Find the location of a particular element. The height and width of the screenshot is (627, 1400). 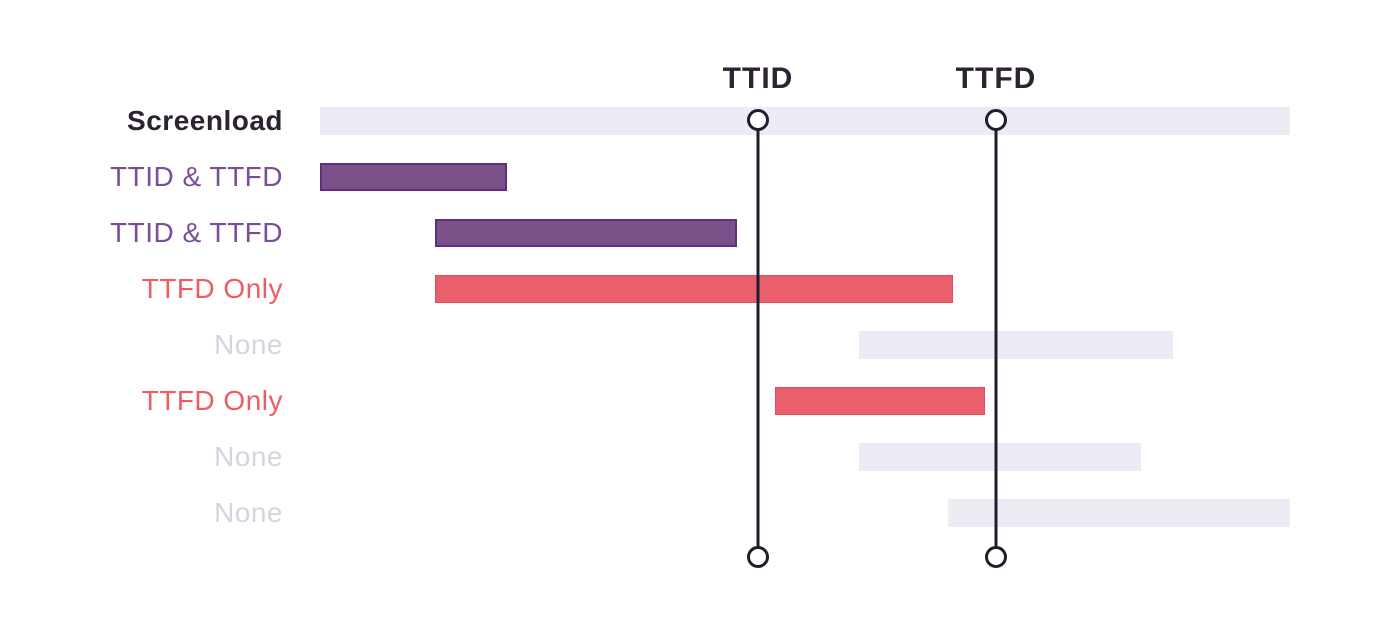

span-bar-3-red is located at coordinates (694, 289).